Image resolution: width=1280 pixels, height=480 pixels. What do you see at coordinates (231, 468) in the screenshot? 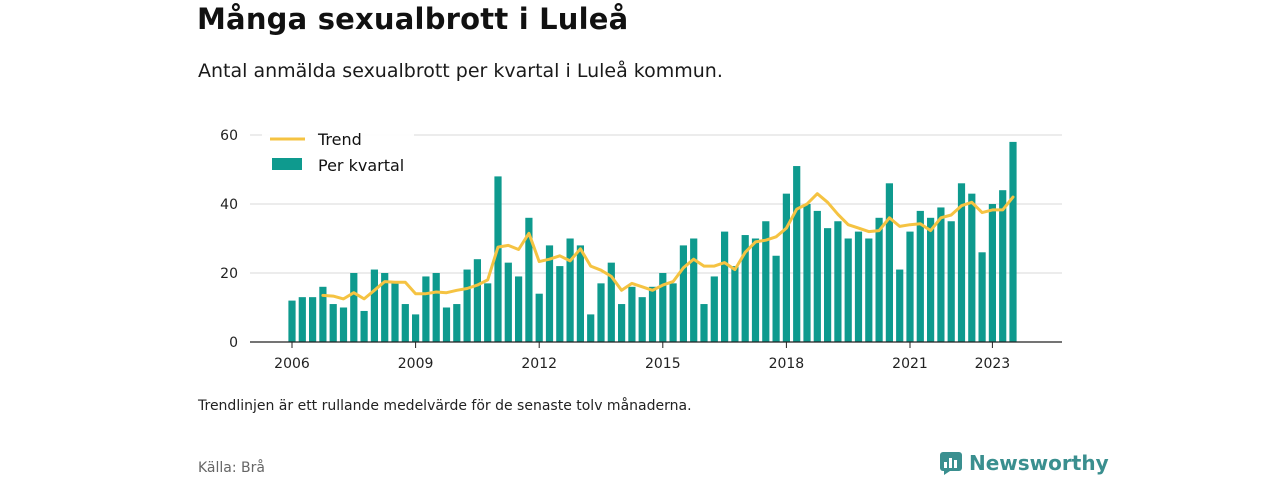
I see `source-label: Källa: Brå` at bounding box center [231, 468].